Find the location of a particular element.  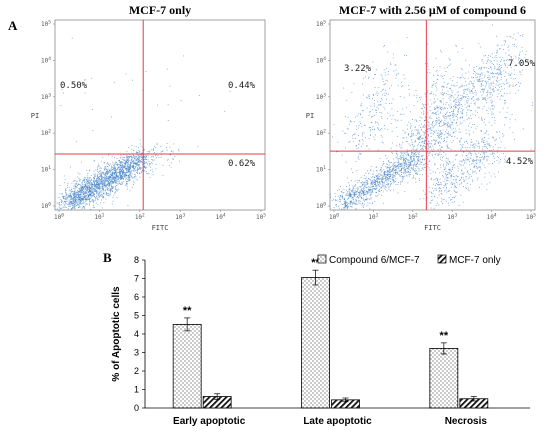

y-tick-label: 105 is located at coordinates (46, 24).